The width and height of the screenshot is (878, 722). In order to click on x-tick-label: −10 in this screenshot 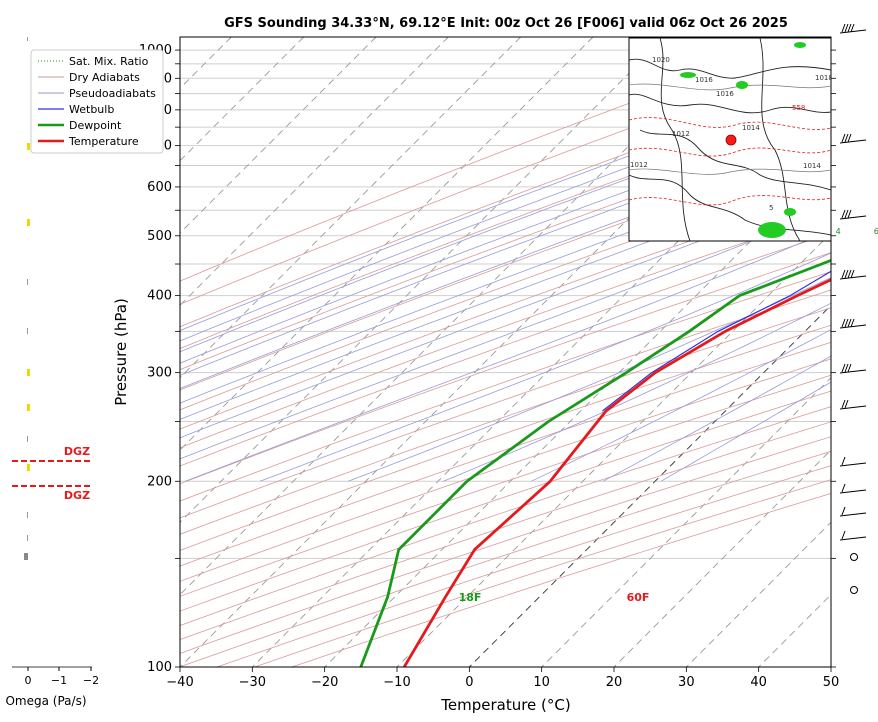, I will do `click(396, 682)`.